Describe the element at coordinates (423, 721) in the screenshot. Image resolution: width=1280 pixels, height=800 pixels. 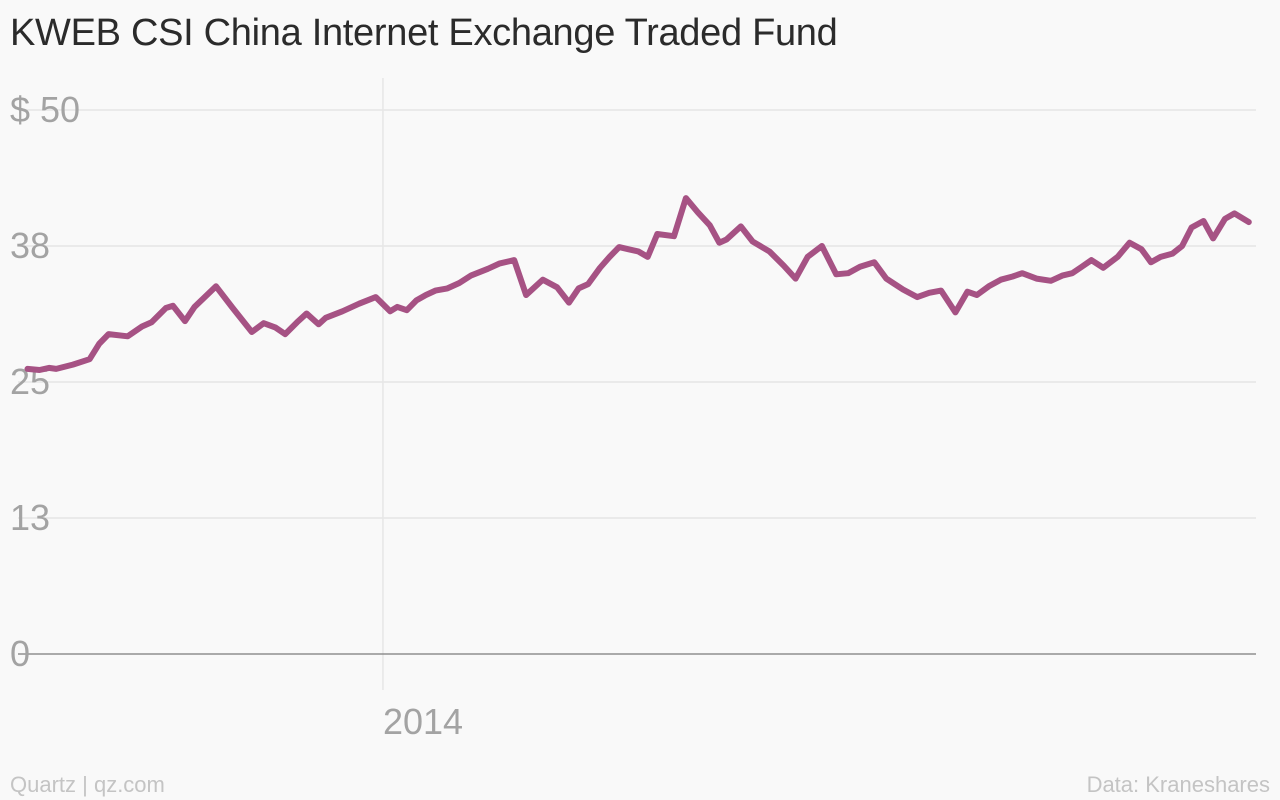
I see `x-tick-label-0: 2014` at that location.